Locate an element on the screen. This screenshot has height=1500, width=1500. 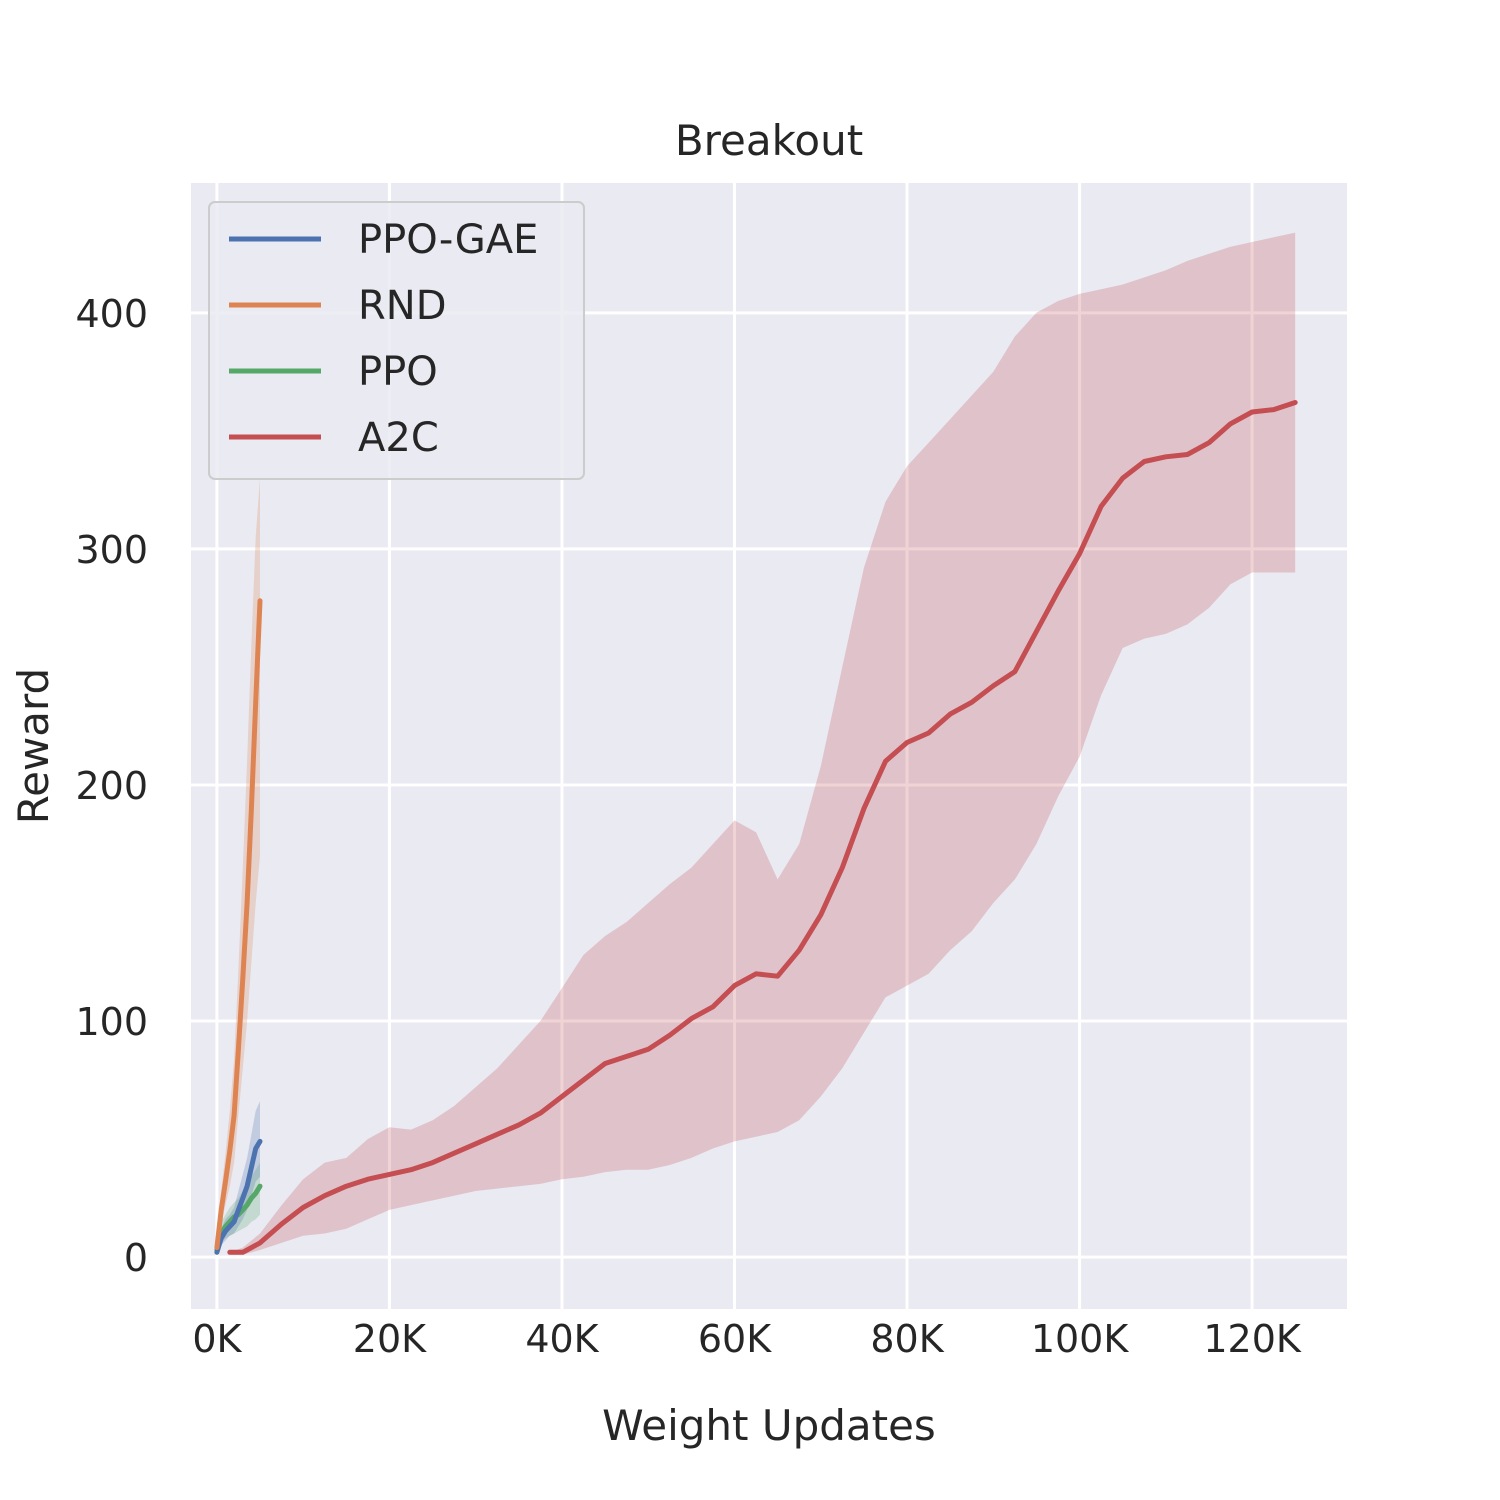
x-axis-label: Weight Updates is located at coordinates (769, 1425).